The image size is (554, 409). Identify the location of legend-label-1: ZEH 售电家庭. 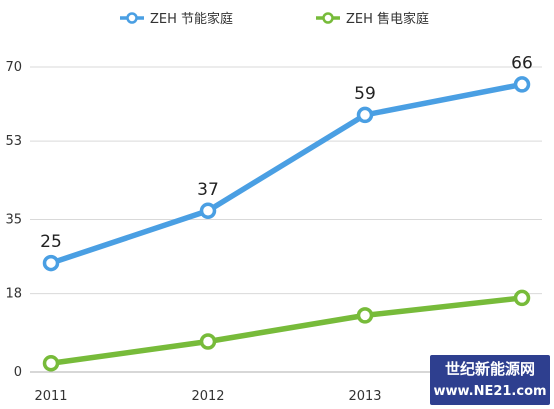
(387, 19).